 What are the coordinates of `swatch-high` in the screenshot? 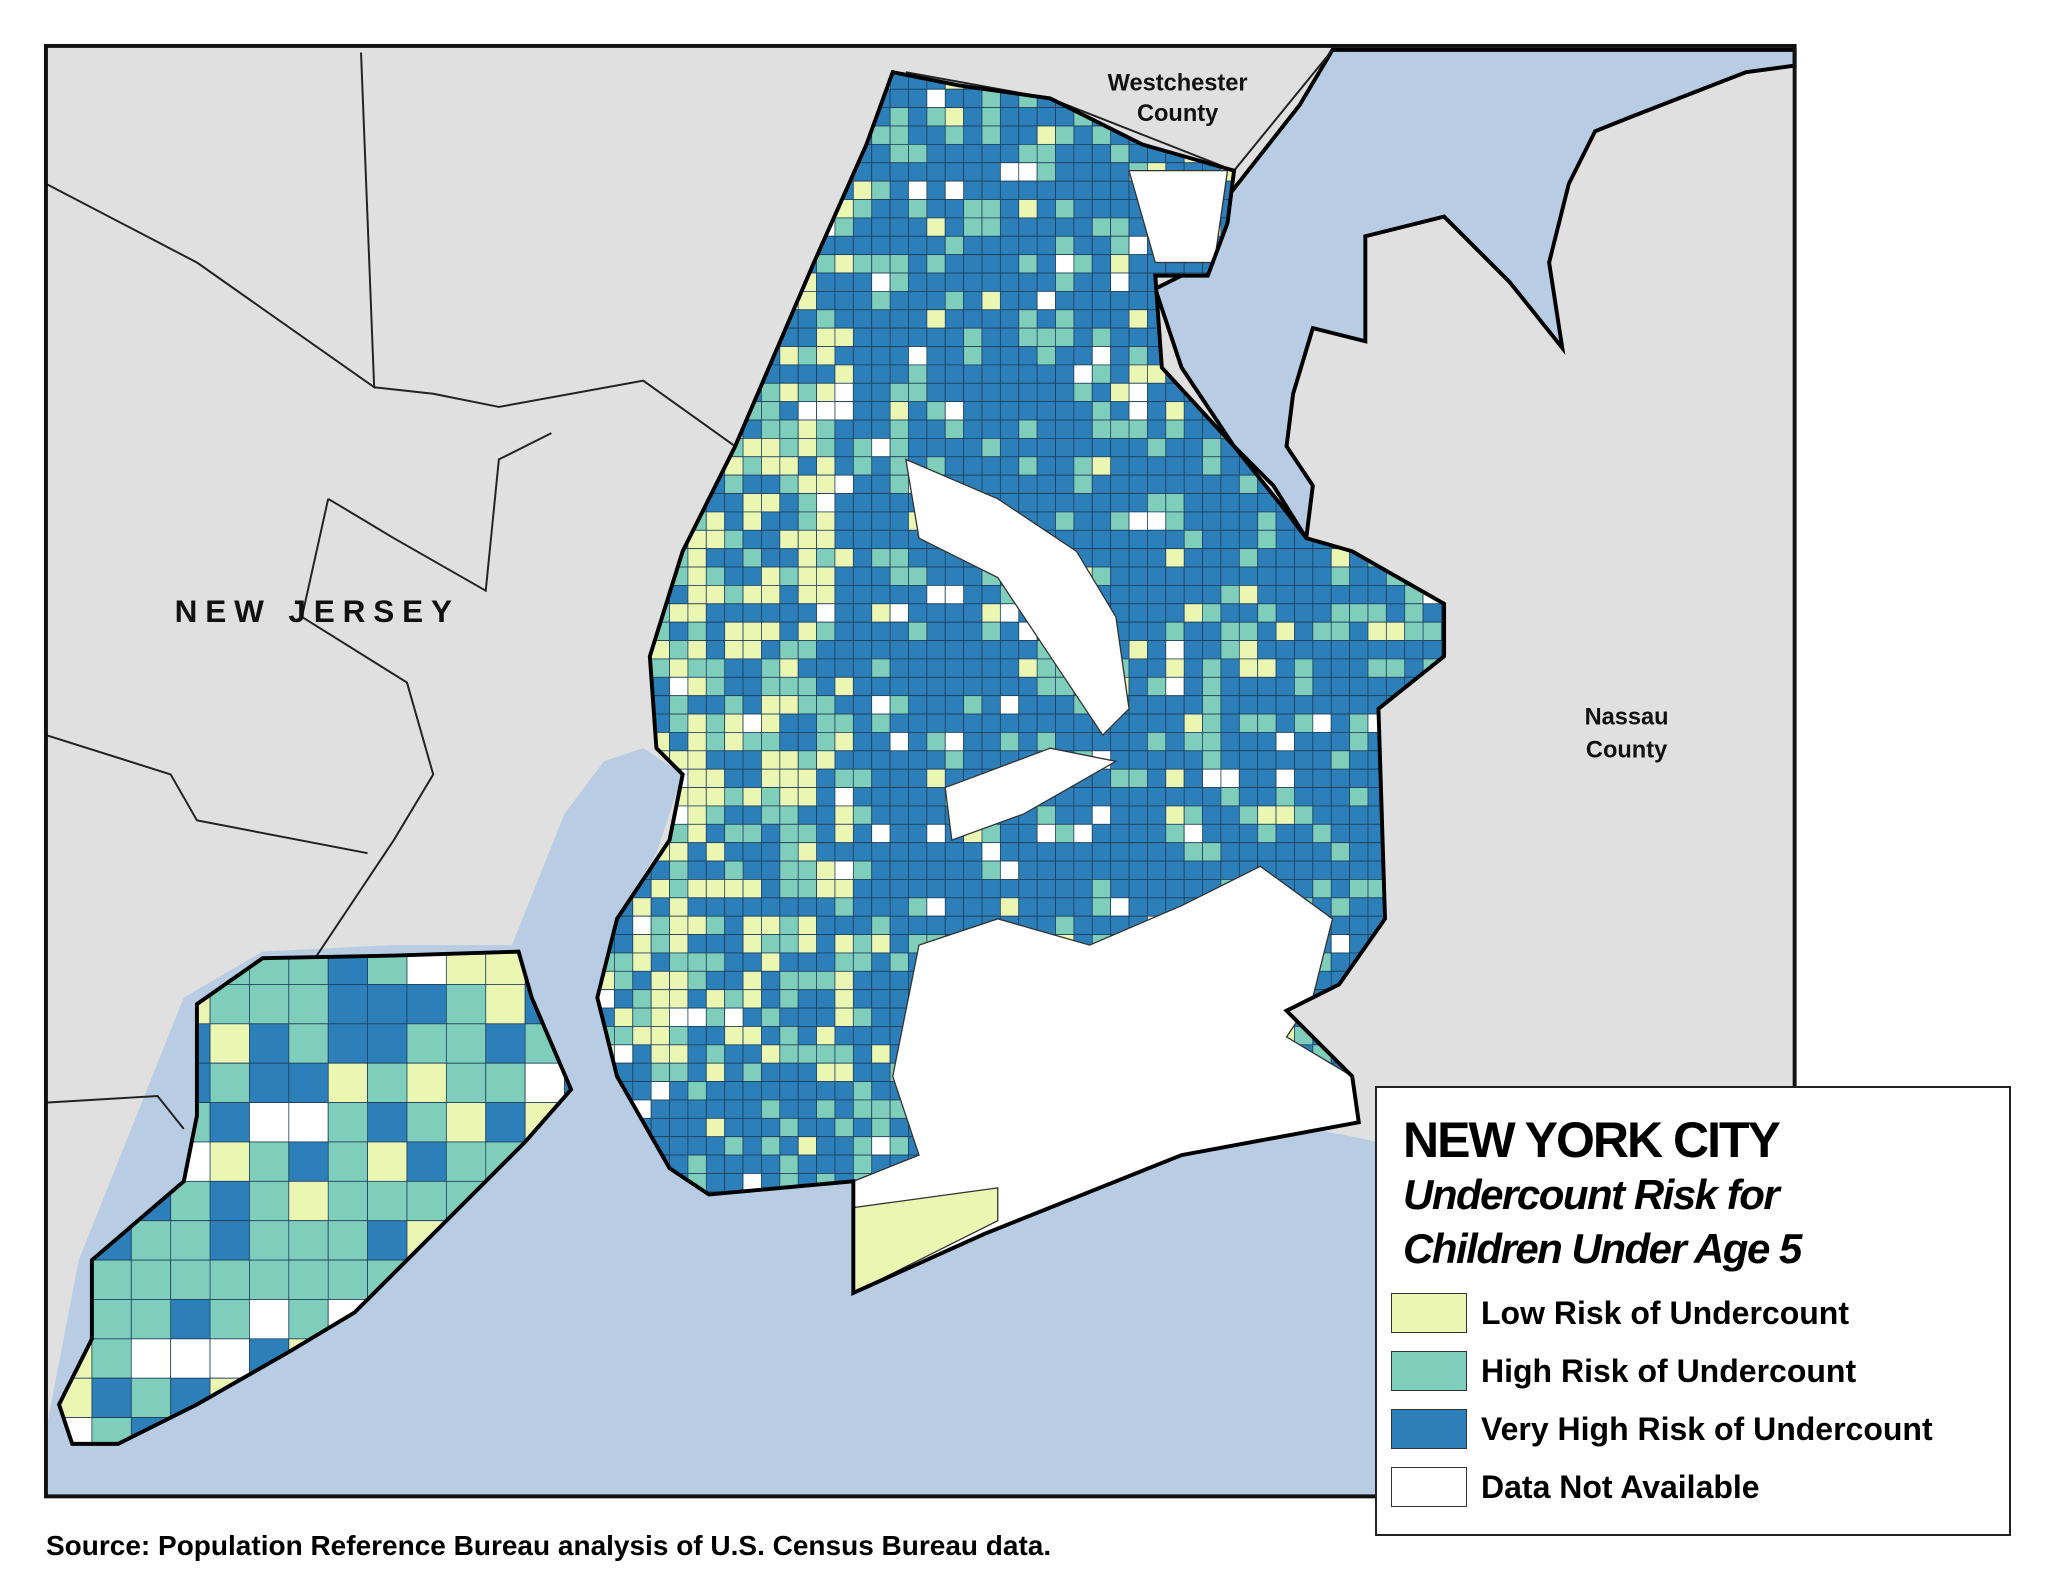 It's located at (1429, 1371).